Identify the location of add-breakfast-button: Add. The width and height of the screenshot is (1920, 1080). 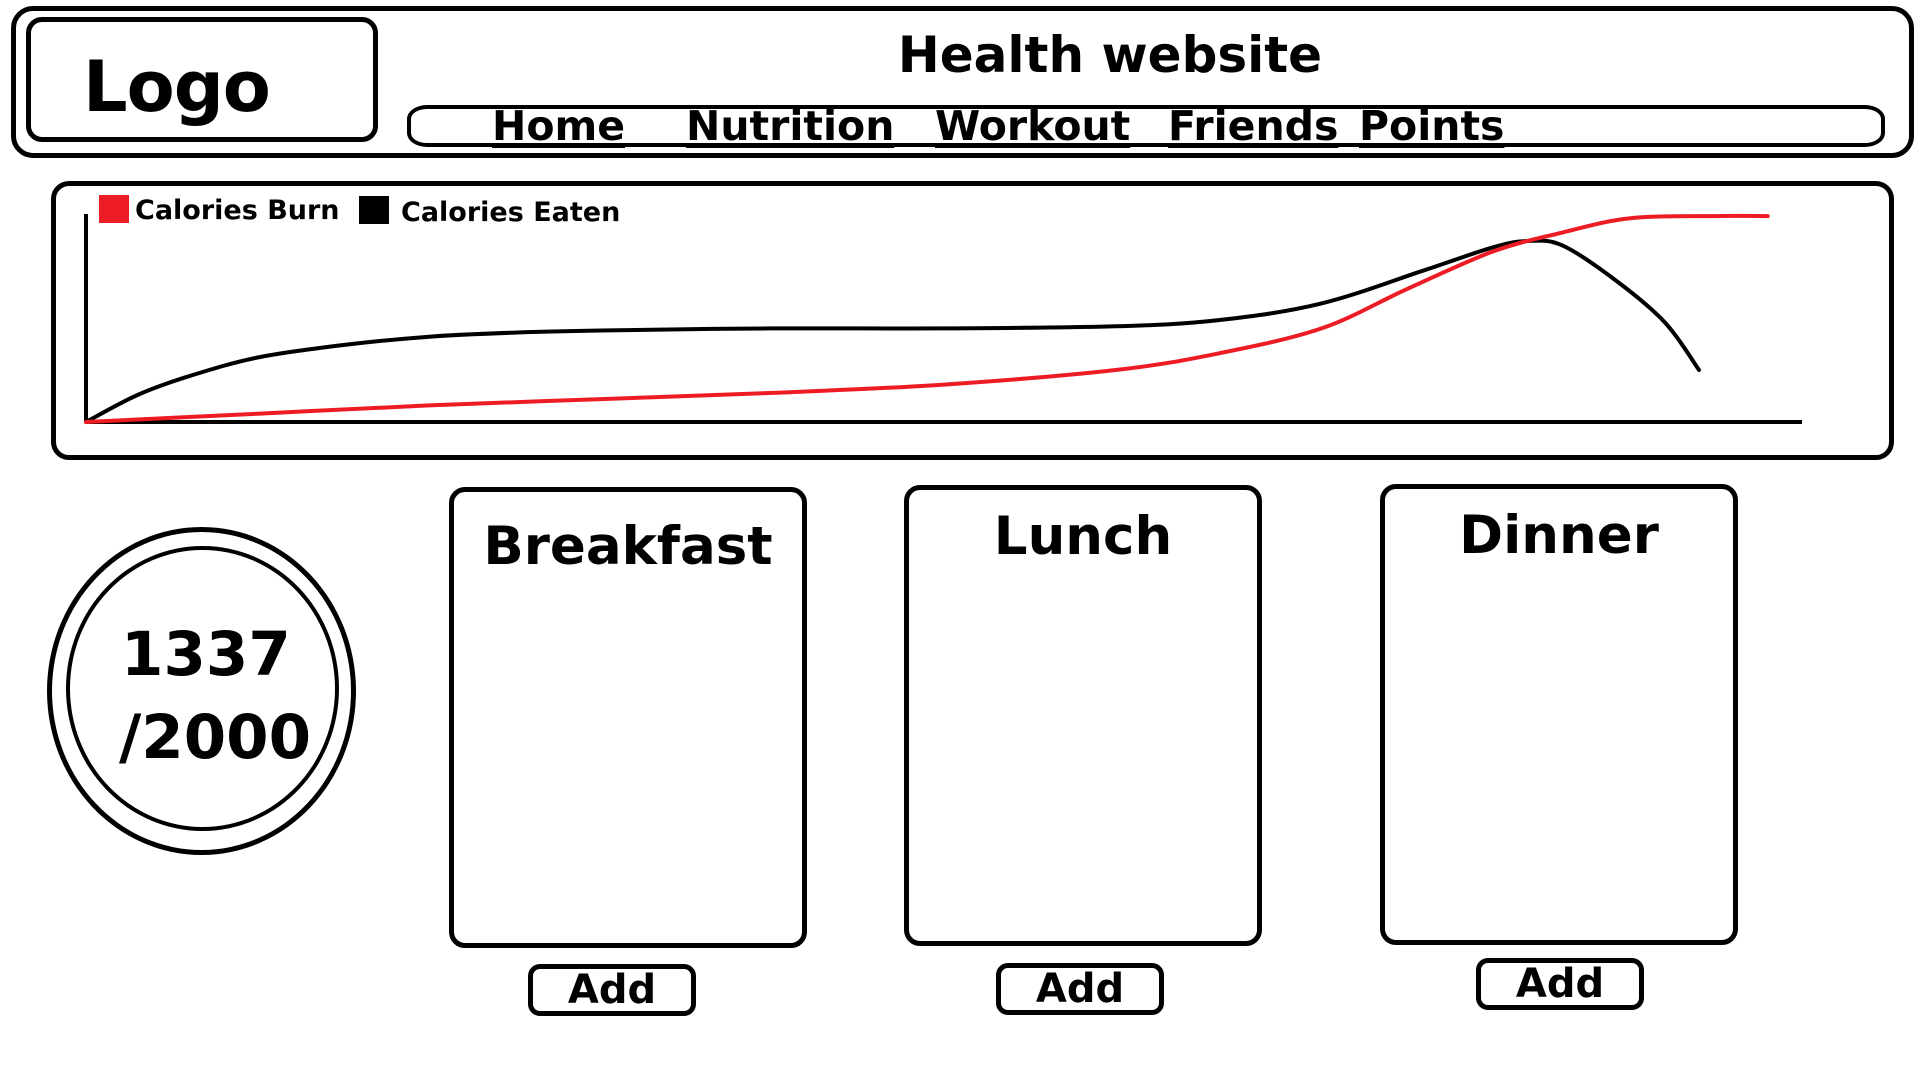
(612, 990).